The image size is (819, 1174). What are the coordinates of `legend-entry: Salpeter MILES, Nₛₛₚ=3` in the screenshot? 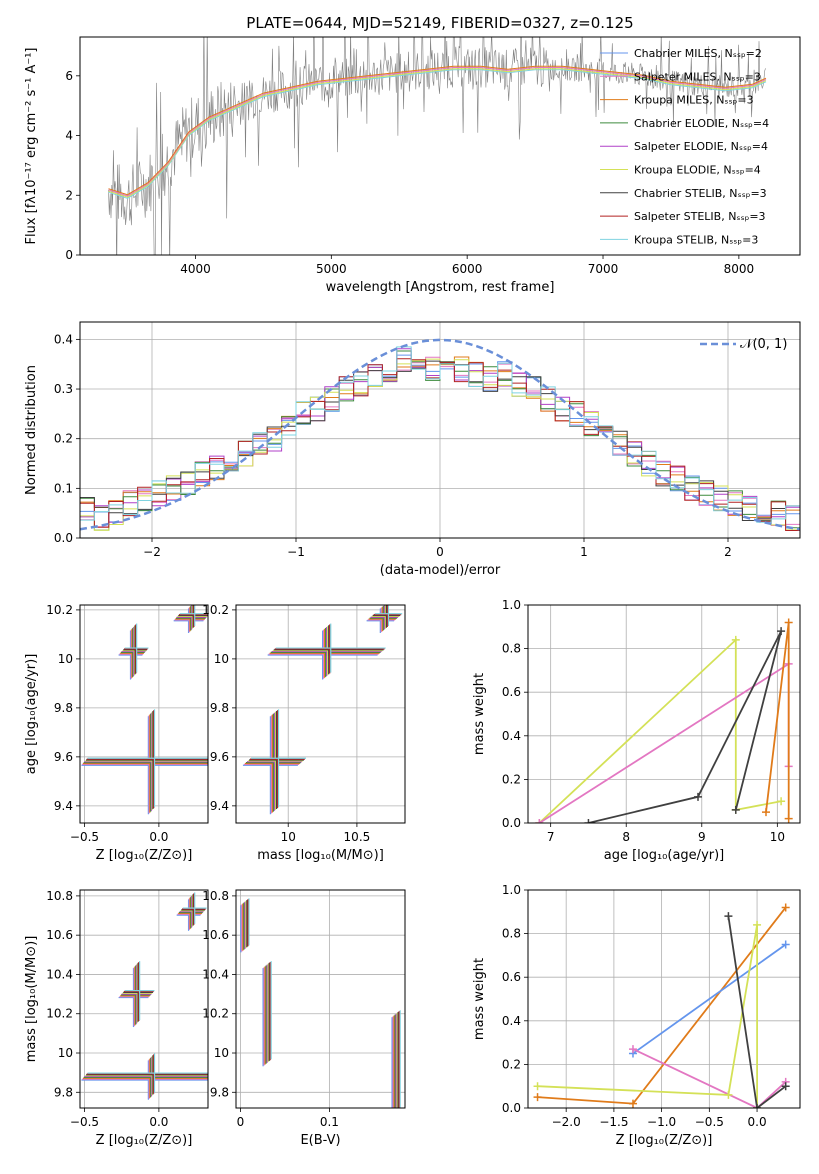 It's located at (697, 76).